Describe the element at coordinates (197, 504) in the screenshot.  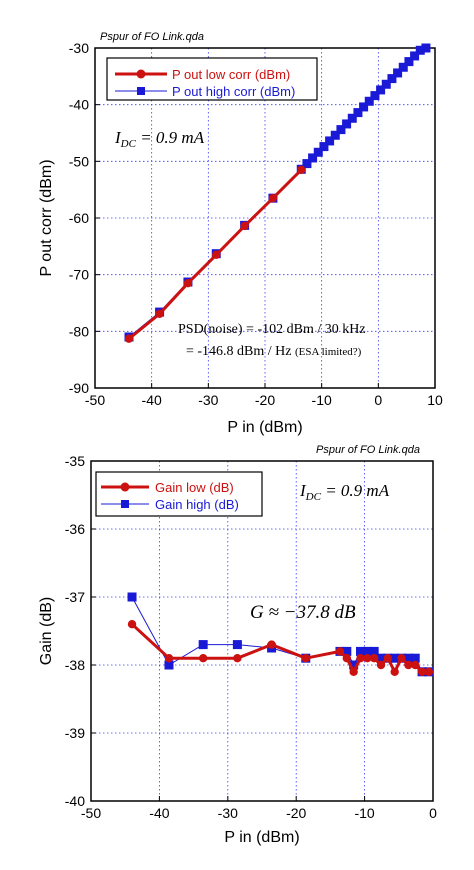
I see `legend-label-high-bottom: Gain high (dB)` at that location.